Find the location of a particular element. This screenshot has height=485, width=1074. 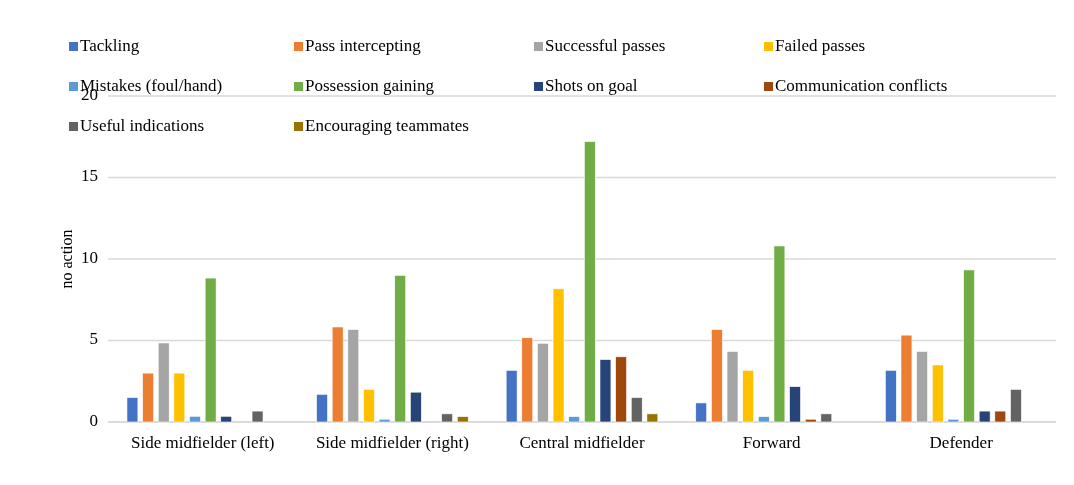

legend-label: Encouraging teammates is located at coordinates (387, 125).